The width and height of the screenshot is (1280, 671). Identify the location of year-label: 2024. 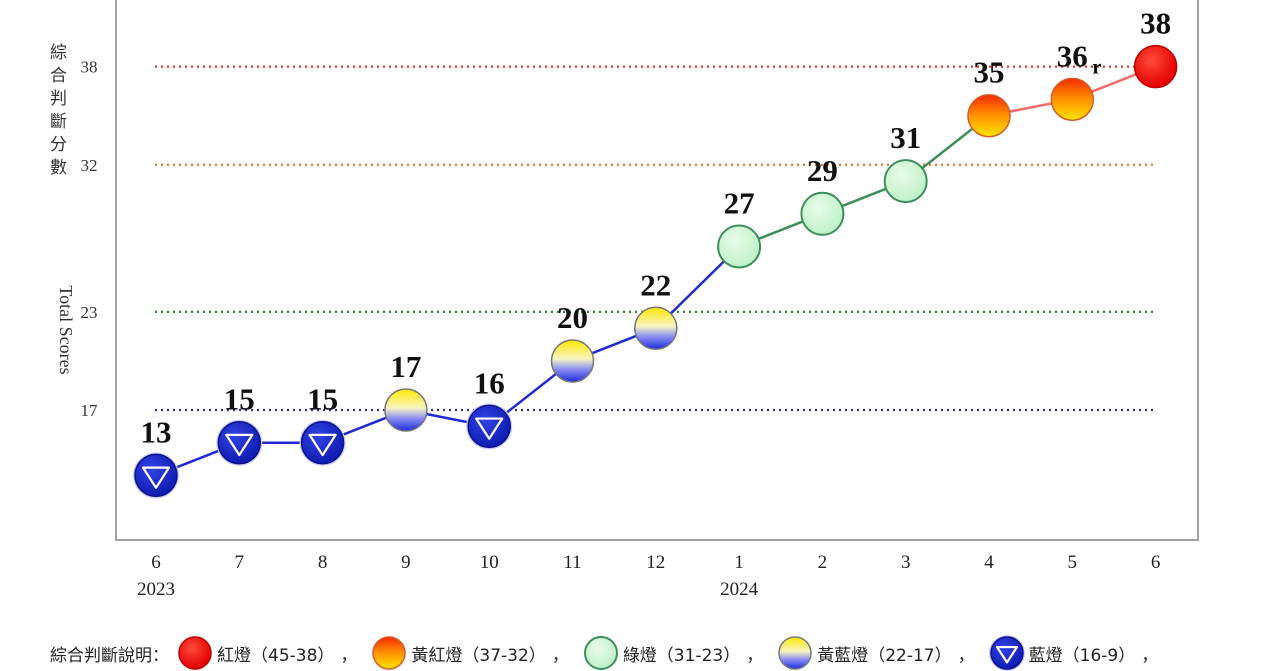
(739, 589).